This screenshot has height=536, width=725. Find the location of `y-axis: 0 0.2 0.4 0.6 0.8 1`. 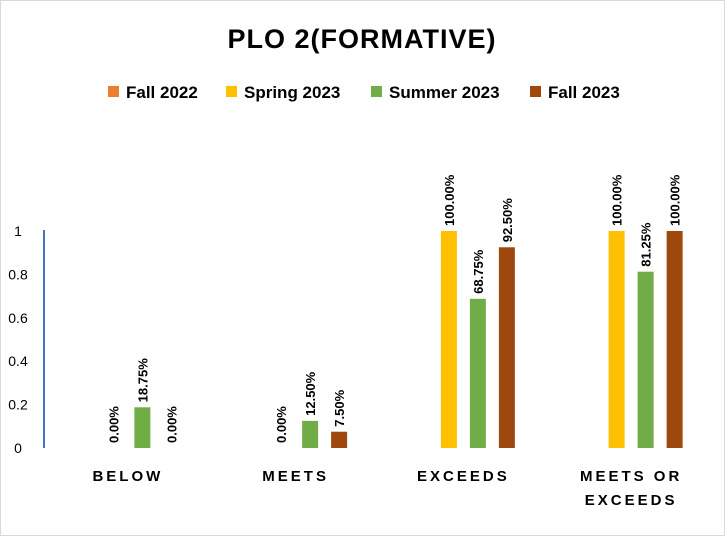

y-axis: 0 0.2 0.4 0.6 0.8 1 is located at coordinates (26, 339).